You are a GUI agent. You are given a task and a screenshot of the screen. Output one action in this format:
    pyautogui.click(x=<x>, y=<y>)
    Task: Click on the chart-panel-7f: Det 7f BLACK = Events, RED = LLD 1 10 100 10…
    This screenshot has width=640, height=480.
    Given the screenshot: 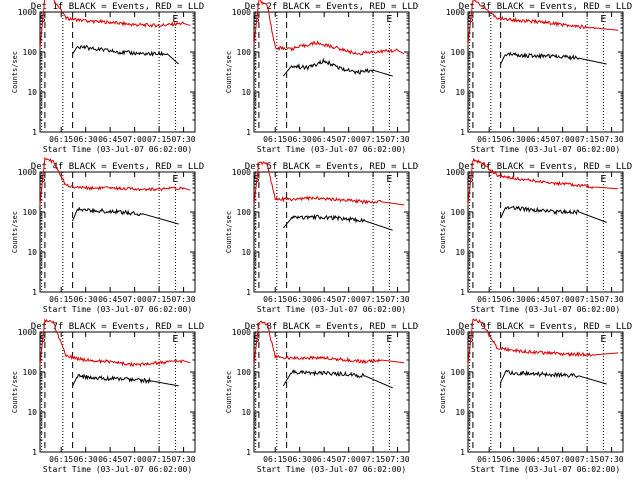 What is the action you would take?
    pyautogui.click(x=107, y=396)
    